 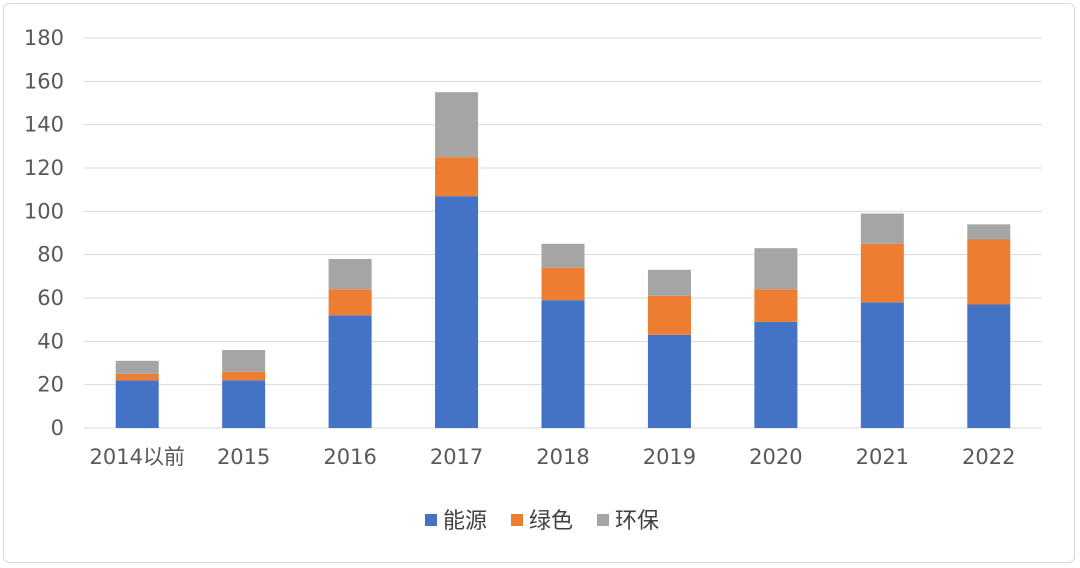 I want to click on legend-label: 绿色, so click(x=551, y=521).